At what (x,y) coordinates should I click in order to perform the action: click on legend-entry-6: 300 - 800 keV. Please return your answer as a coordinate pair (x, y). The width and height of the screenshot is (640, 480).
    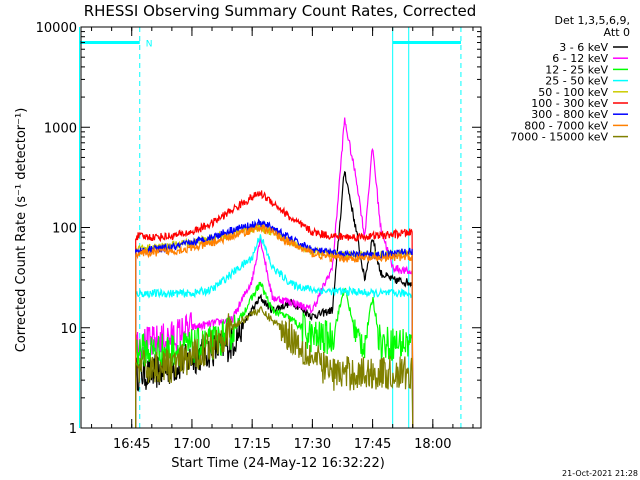
    Looking at the image, I should click on (569, 114).